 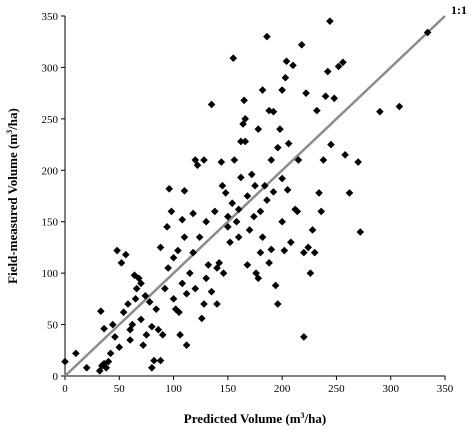 What do you see at coordinates (336, 389) in the screenshot?
I see `x-tick-label: 250` at bounding box center [336, 389].